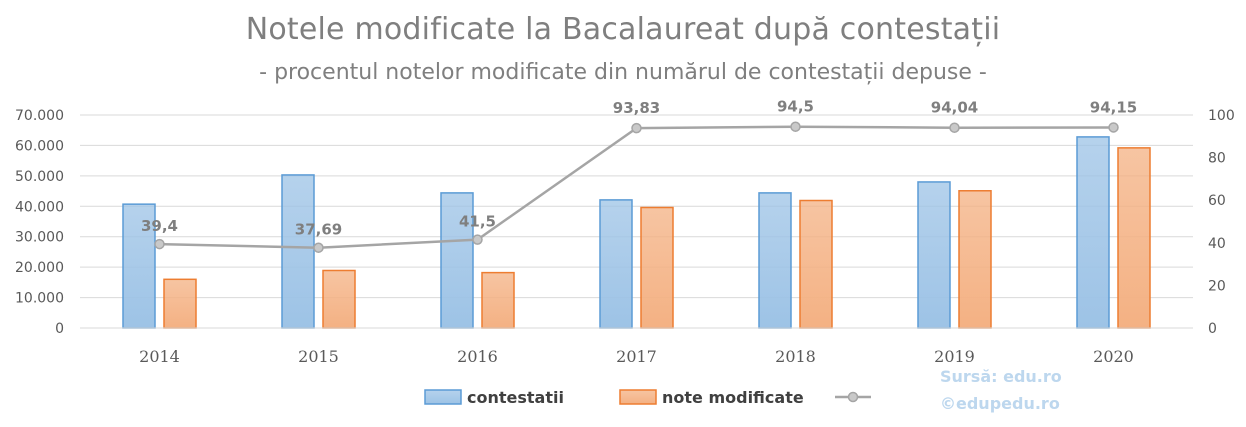 This screenshot has height=427, width=1246. What do you see at coordinates (975, 259) in the screenshot?
I see `bar-note-modificate-2019` at bounding box center [975, 259].